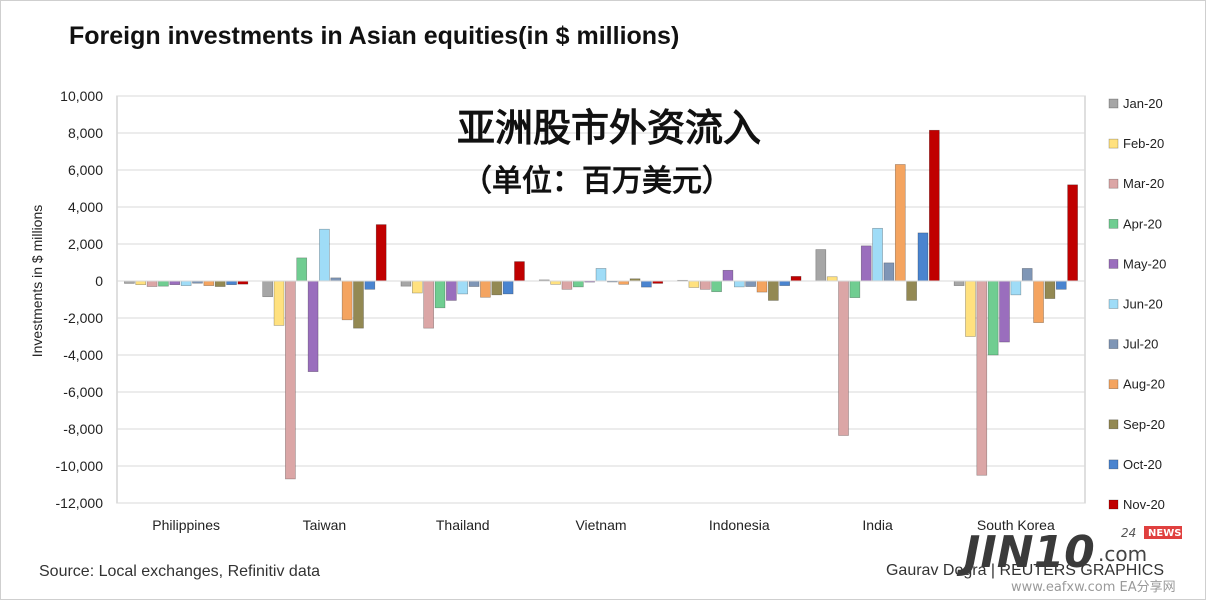  What do you see at coordinates (209, 283) in the screenshot?
I see `bar-aug-20-philippines` at bounding box center [209, 283].